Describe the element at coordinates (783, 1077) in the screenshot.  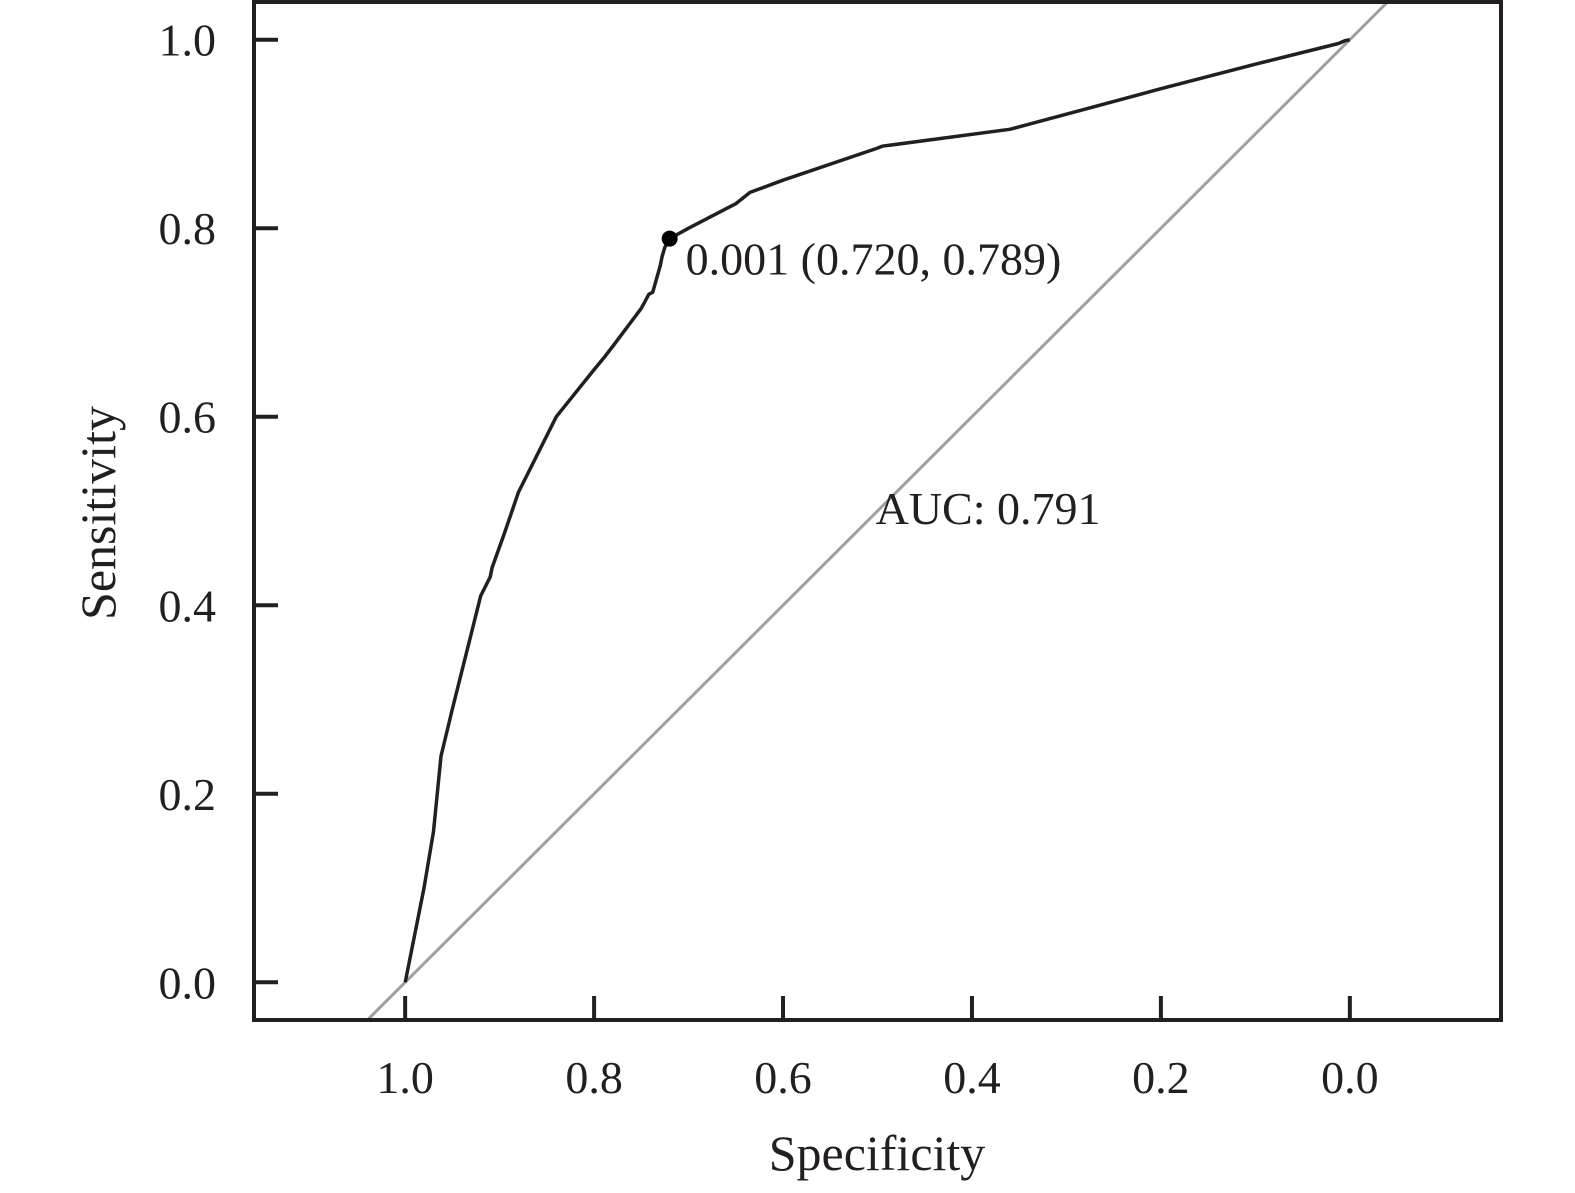
I see `x-tick-label: 0.6` at that location.